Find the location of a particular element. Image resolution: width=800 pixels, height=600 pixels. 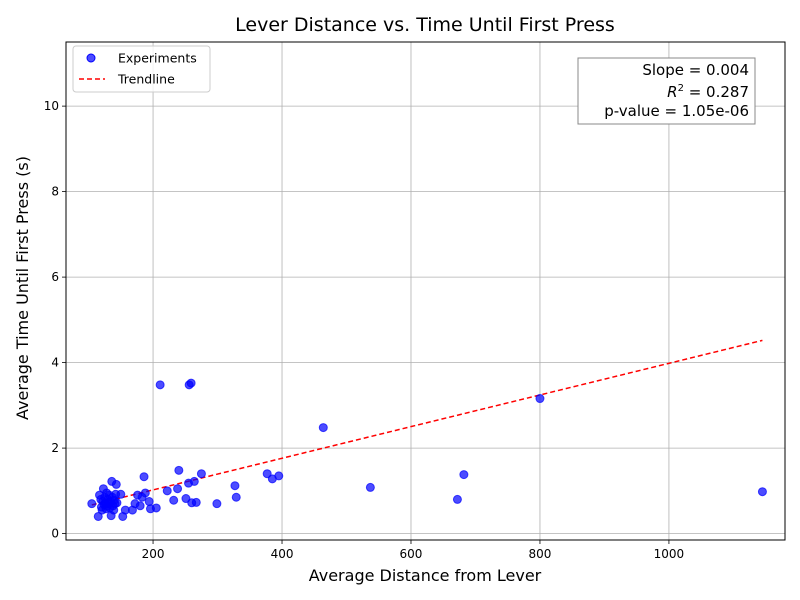

y-tick-label: 8 is located at coordinates (55, 192).